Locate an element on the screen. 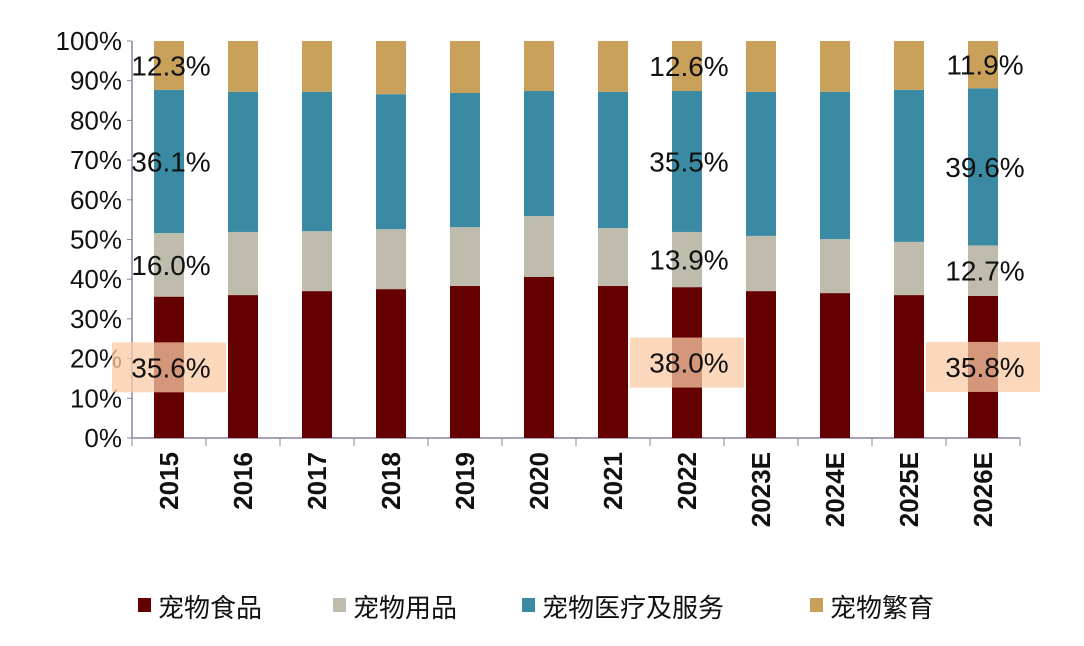 The width and height of the screenshot is (1084, 646). data-label: 16.0% is located at coordinates (170, 265).